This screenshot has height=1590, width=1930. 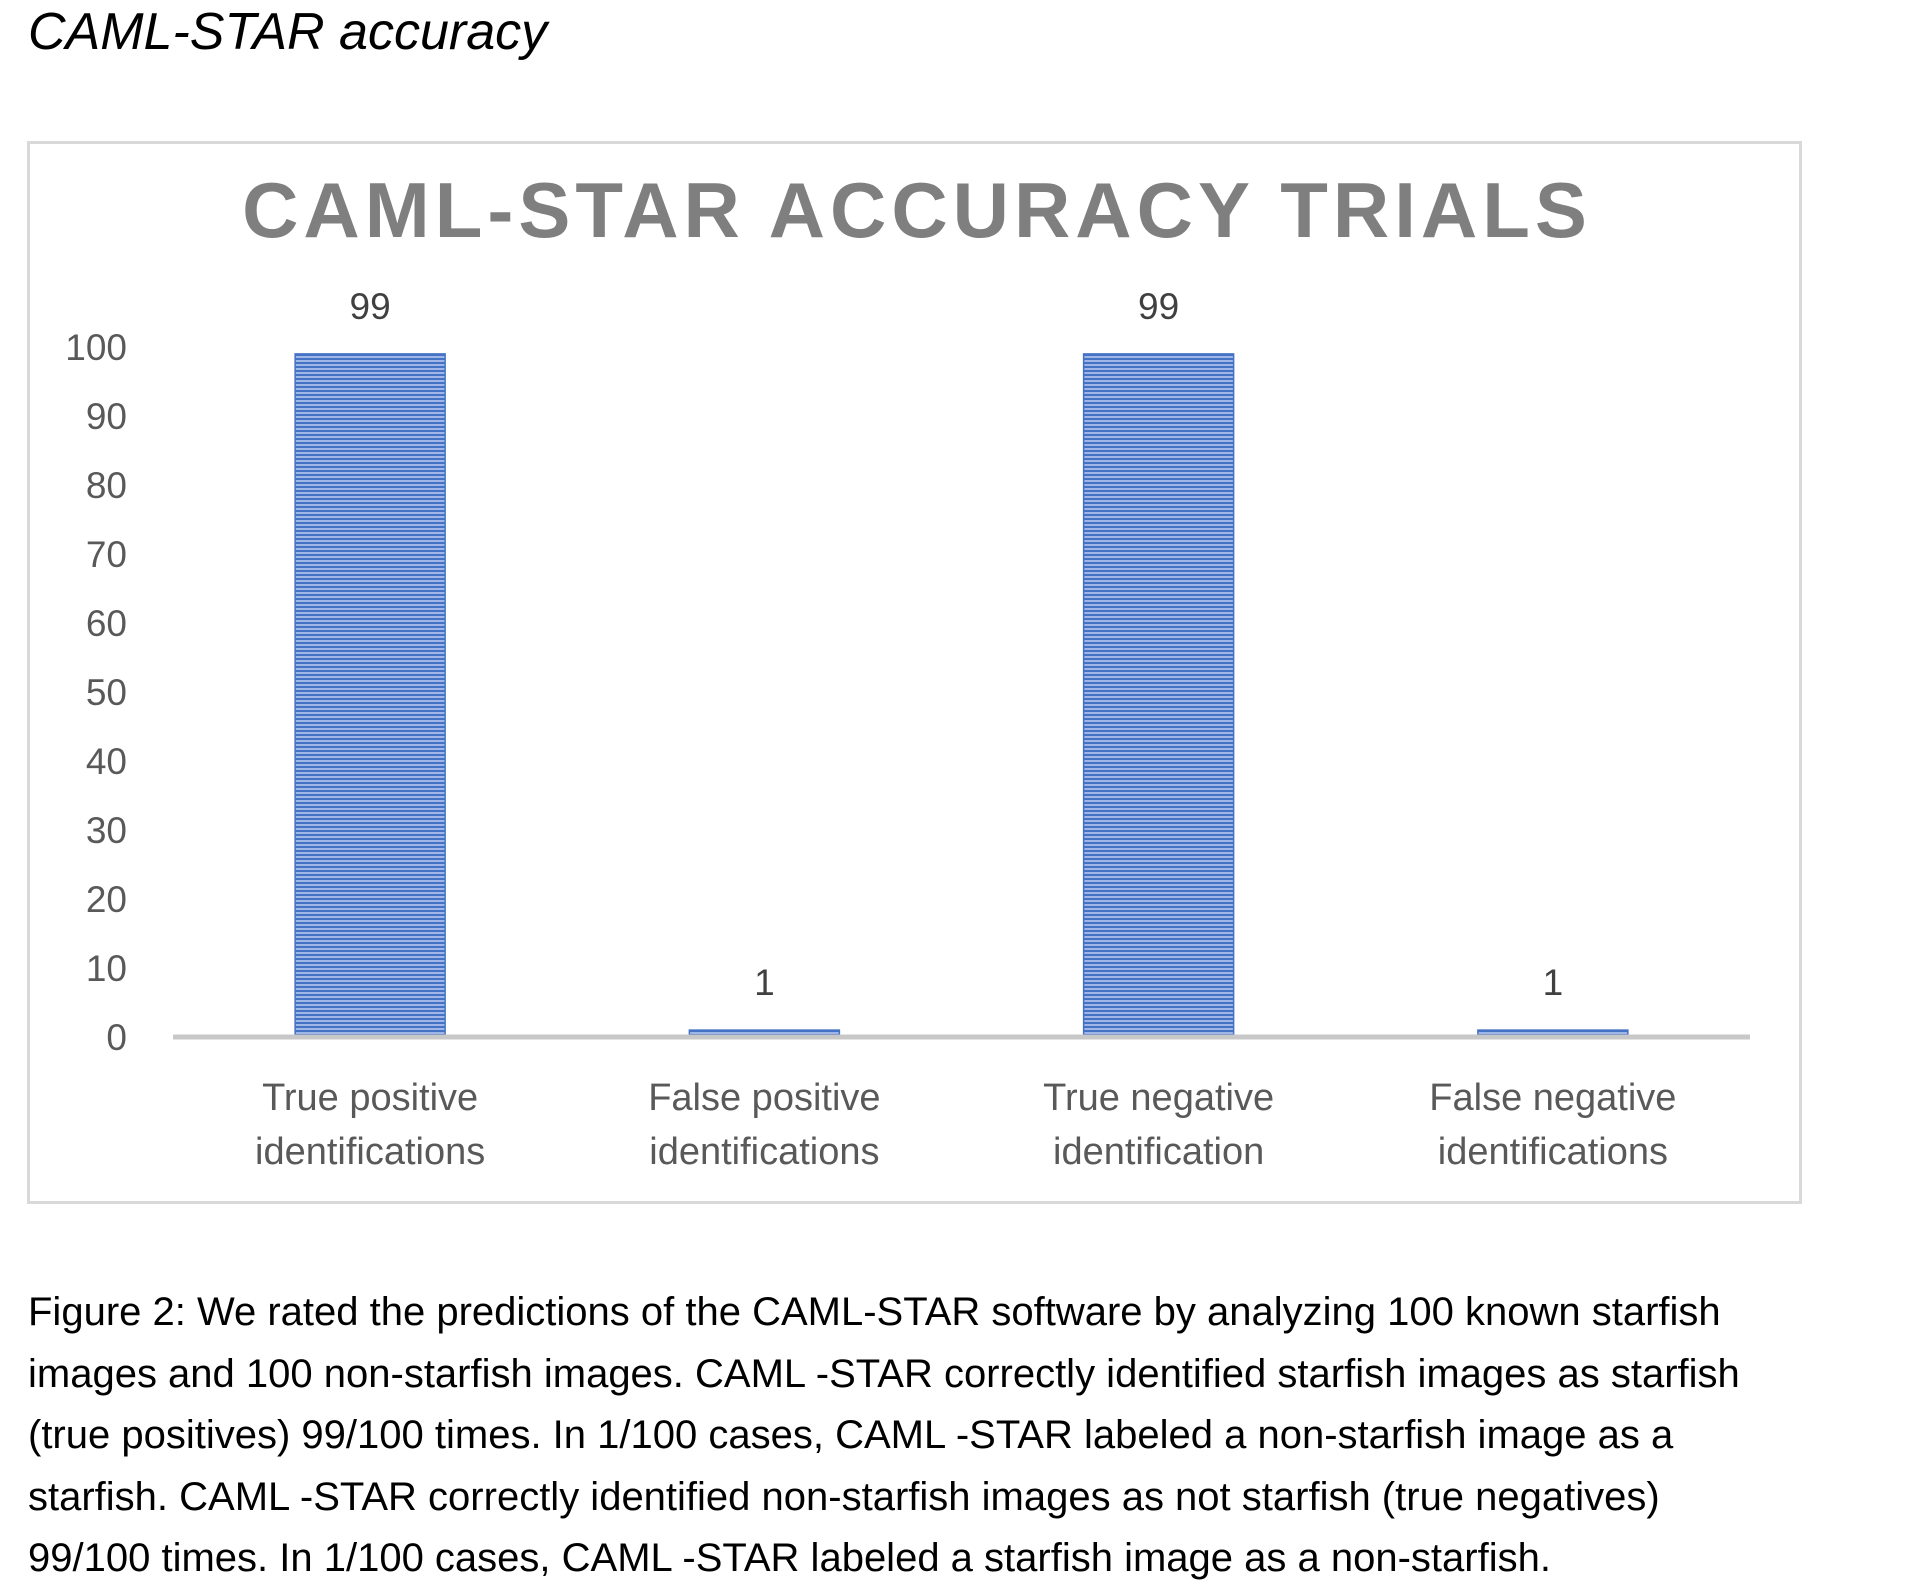 What do you see at coordinates (106, 554) in the screenshot?
I see `y-tick-label-7: 70` at bounding box center [106, 554].